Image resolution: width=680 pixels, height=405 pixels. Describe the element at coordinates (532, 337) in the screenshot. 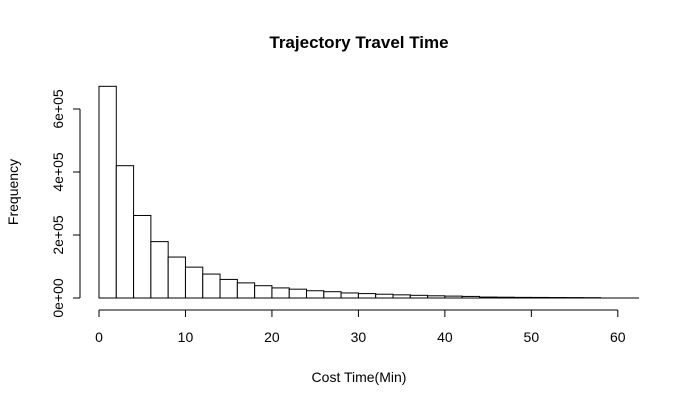

I see `x-tick-label: 50` at that location.